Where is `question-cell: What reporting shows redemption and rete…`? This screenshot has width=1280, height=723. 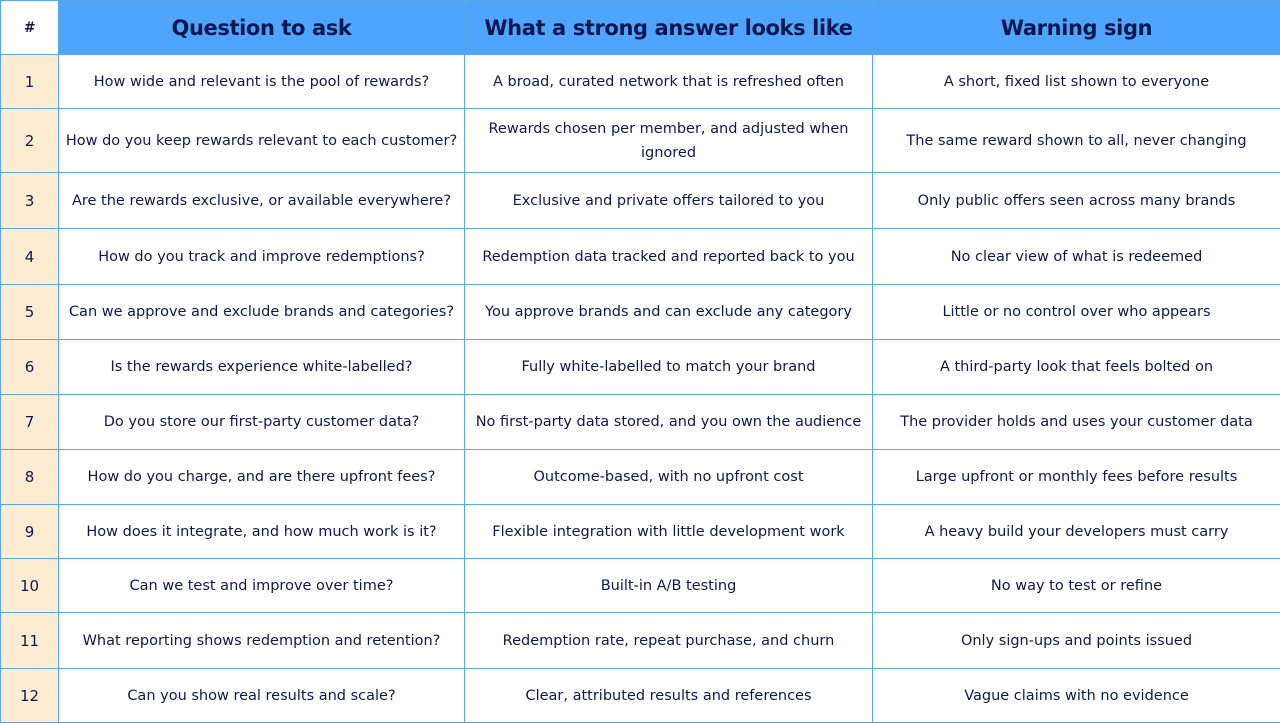
question-cell: What reporting shows redemption and rete… is located at coordinates (262, 641).